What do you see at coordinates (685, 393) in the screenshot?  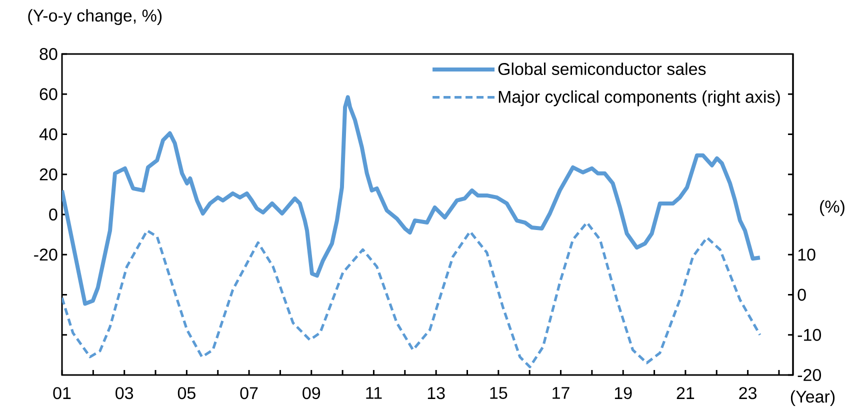 I see `x-tick-label: 21` at bounding box center [685, 393].